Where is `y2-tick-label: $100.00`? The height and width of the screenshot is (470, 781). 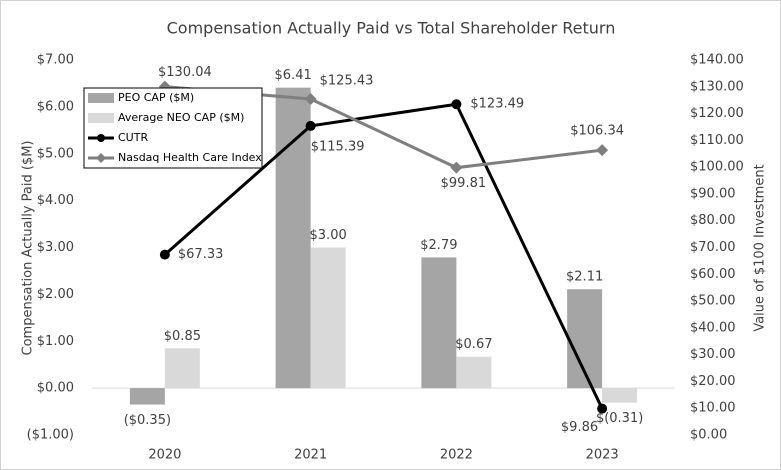 y2-tick-label: $100.00 is located at coordinates (717, 167).